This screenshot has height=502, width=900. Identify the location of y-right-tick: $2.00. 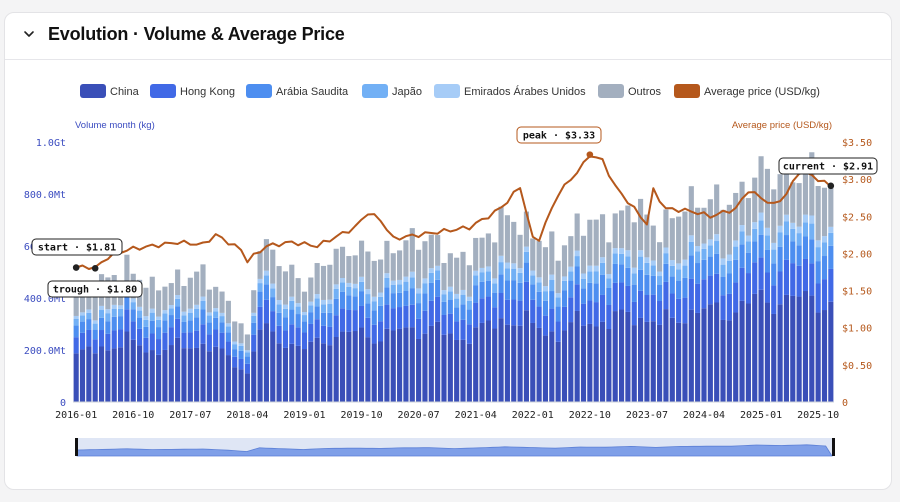
(857, 254).